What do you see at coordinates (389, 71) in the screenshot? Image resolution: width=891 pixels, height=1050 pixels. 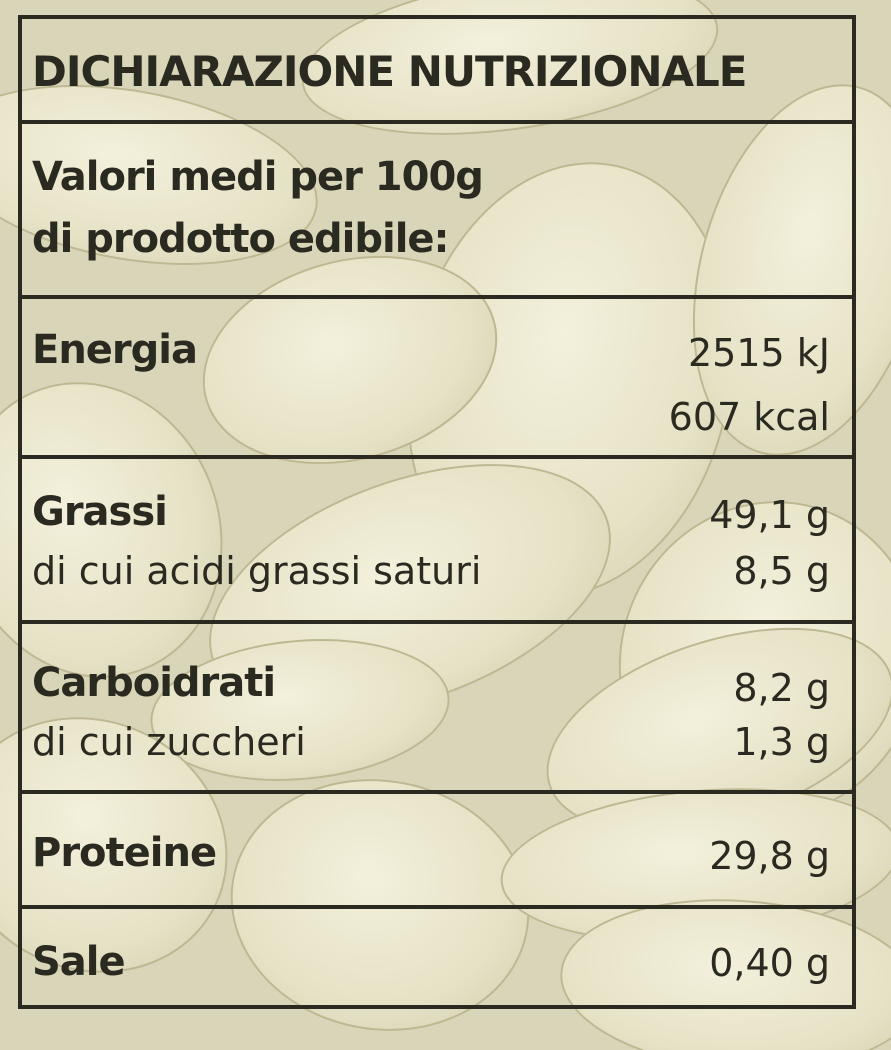 I see `table-title: DICHIARAZIONE NUTRIZIONALE` at bounding box center [389, 71].